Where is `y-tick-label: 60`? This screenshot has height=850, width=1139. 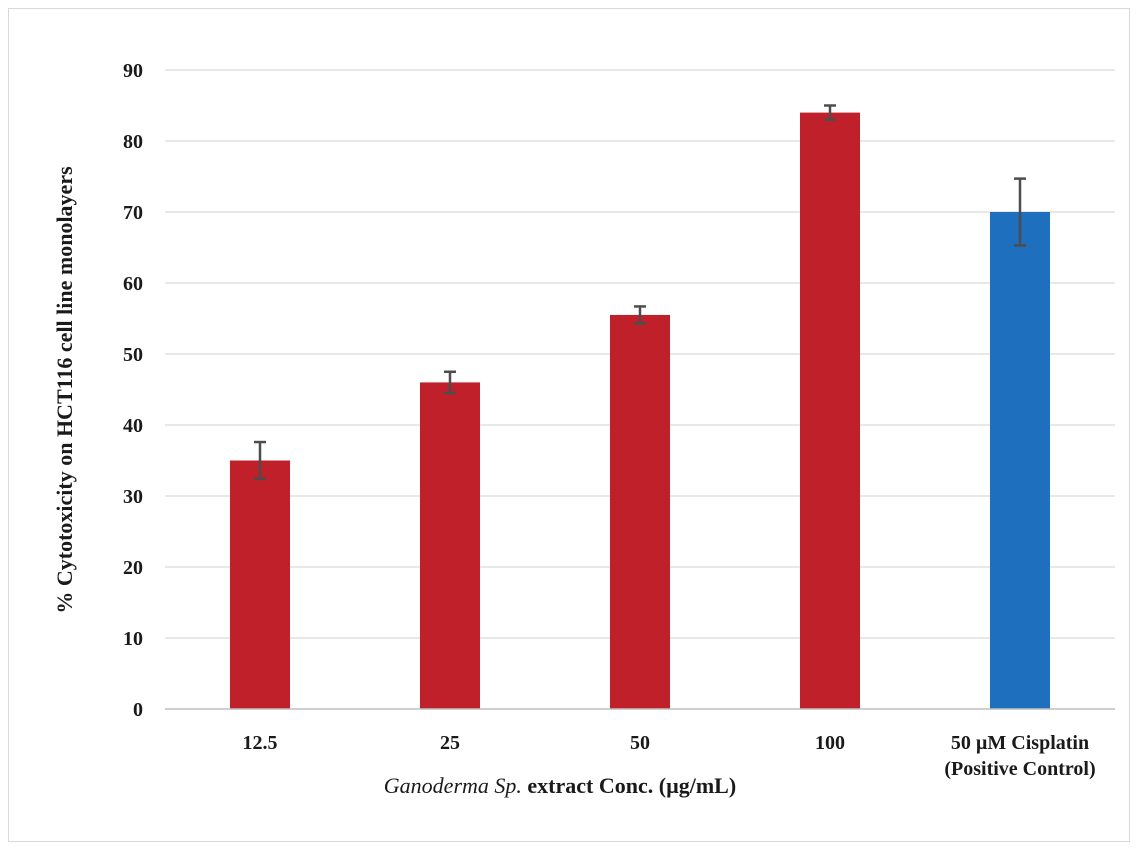
y-tick-label: 60 is located at coordinates (133, 284).